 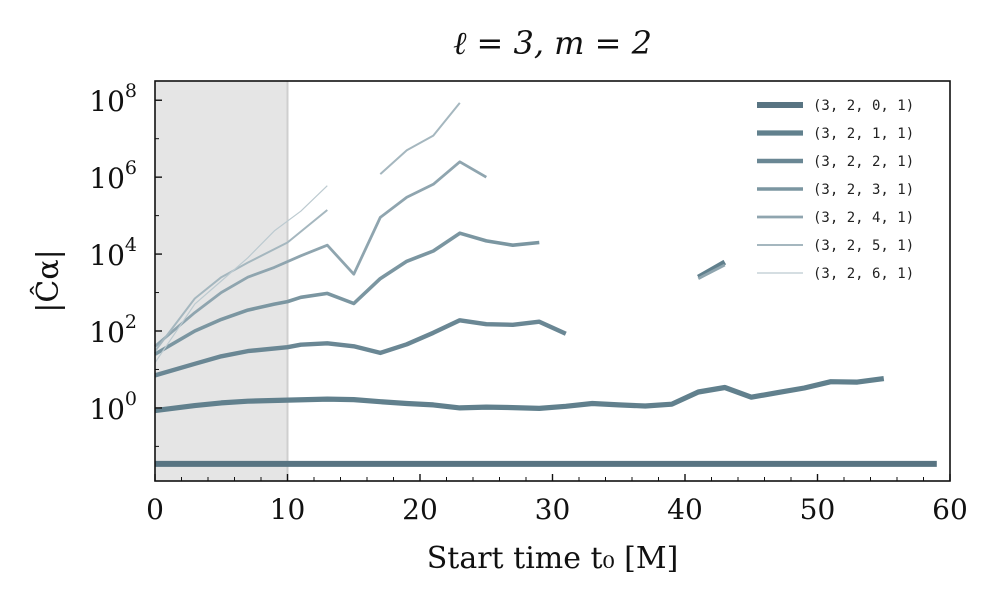 What do you see at coordinates (131, 91) in the screenshot?
I see `y-tick-exponent: 8` at bounding box center [131, 91].